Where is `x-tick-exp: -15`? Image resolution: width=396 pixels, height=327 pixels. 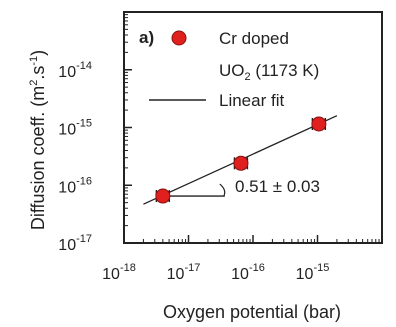 x-tick-exp: -15 is located at coordinates (321, 268).